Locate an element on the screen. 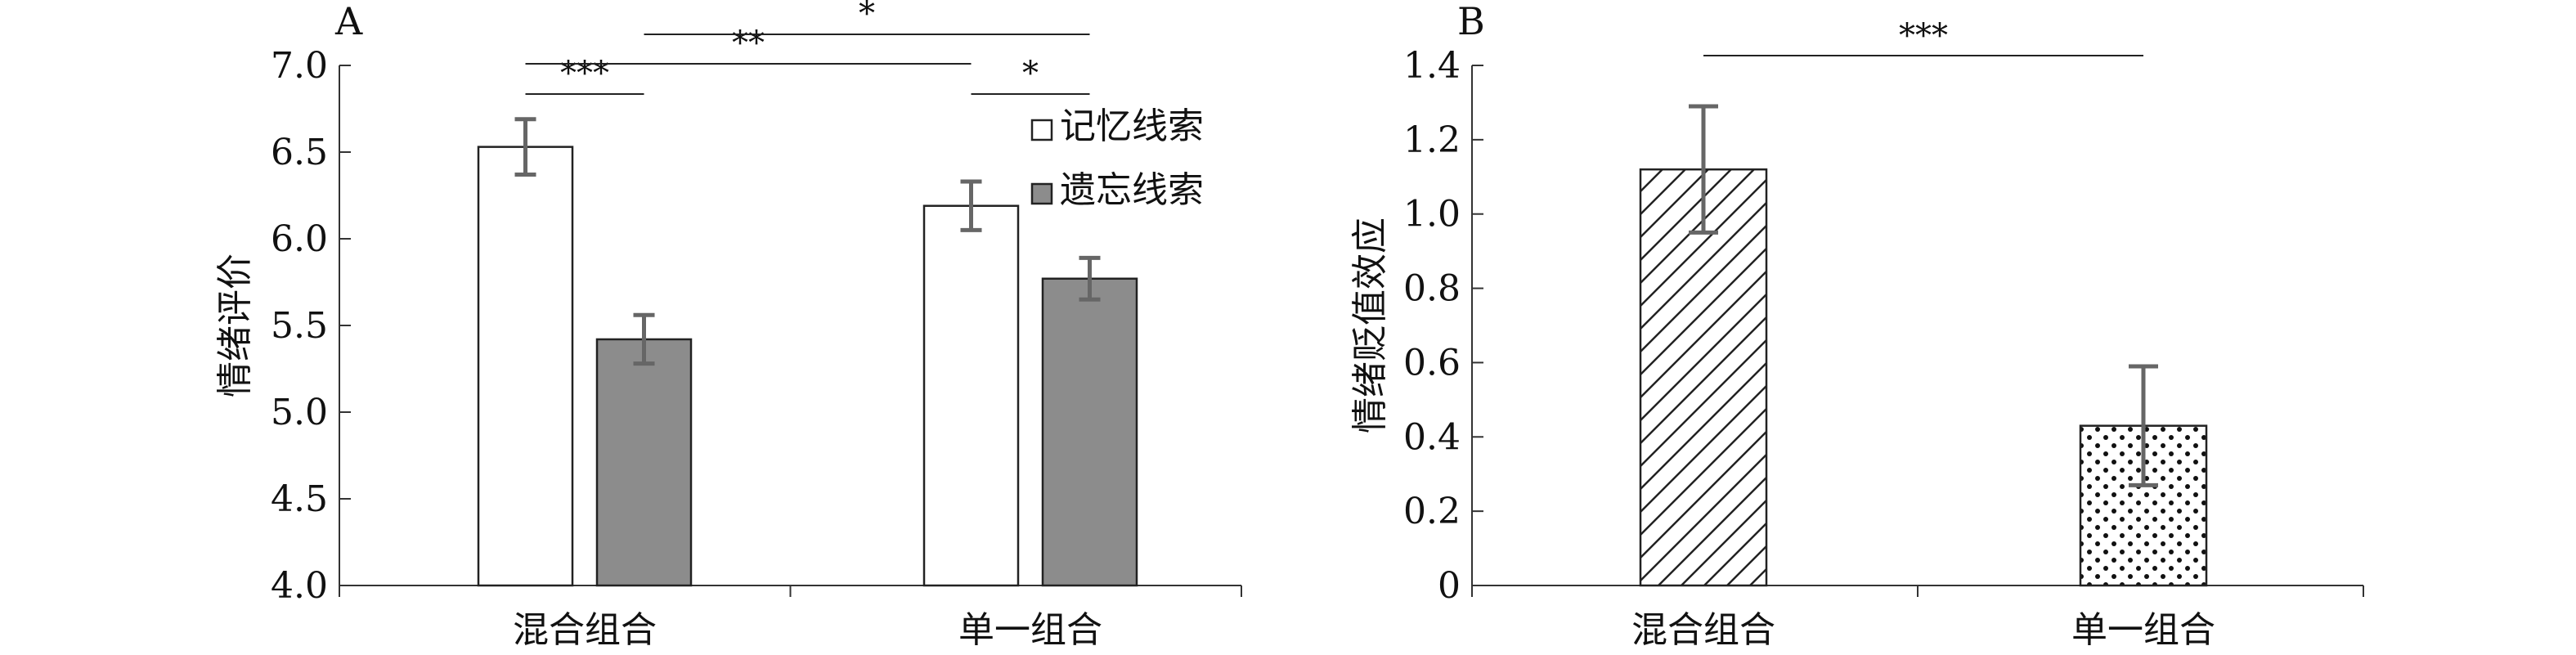 This screenshot has width=2576, height=655. panel-a-legend-label: 遗忘线索 is located at coordinates (1132, 190).